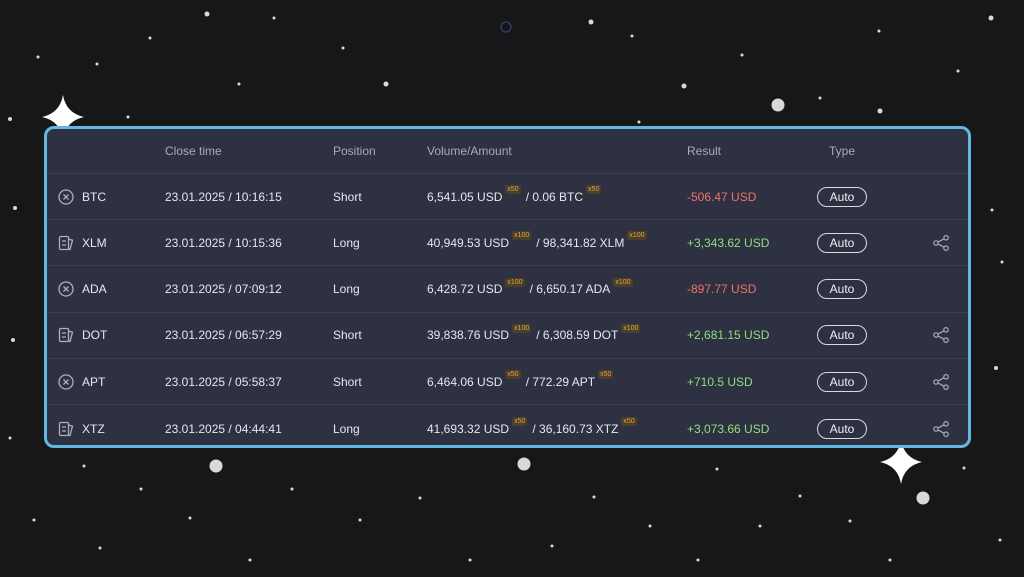 Image resolution: width=1024 pixels, height=577 pixels. I want to click on asset-name: BTC, so click(94, 196).